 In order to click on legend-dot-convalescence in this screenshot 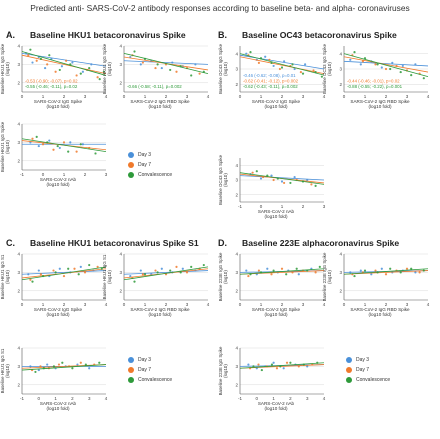, I will do `click(131, 175)`.